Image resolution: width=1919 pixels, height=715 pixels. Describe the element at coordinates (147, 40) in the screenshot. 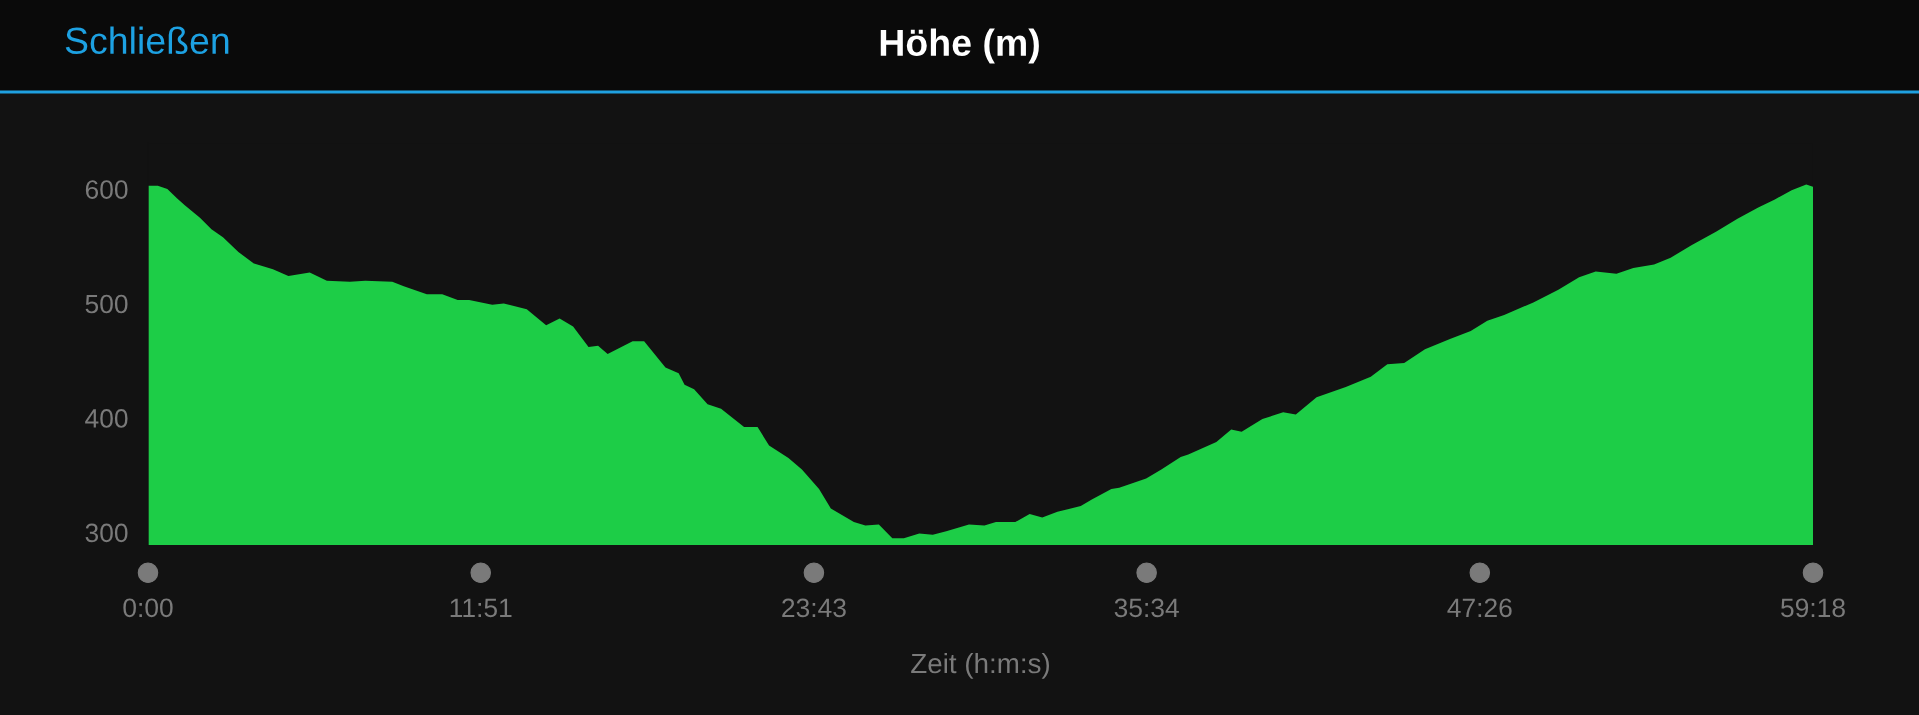

I see `text: Schließen` at that location.